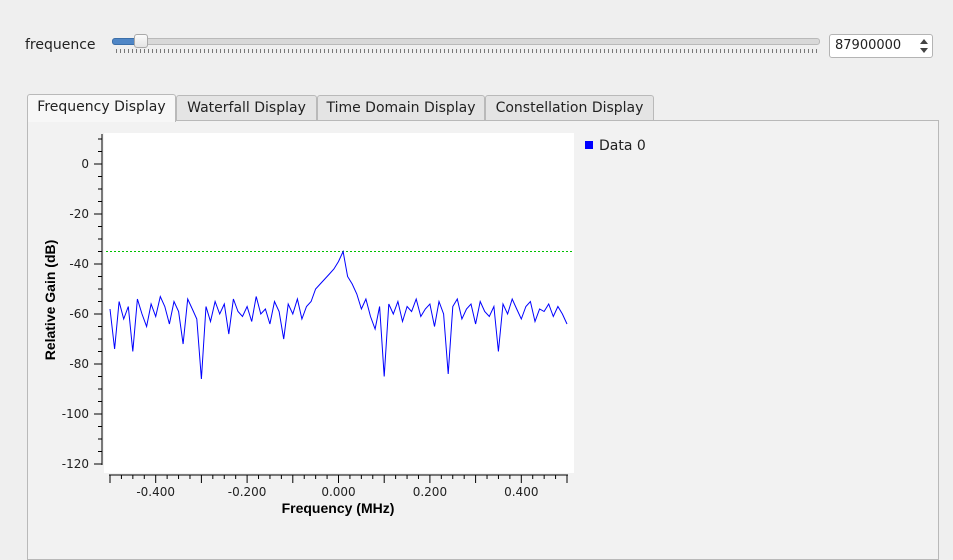 The image size is (953, 560). I want to click on x-axis: -0.400 -0.200 0.000 0.200 0.400, so click(338, 486).